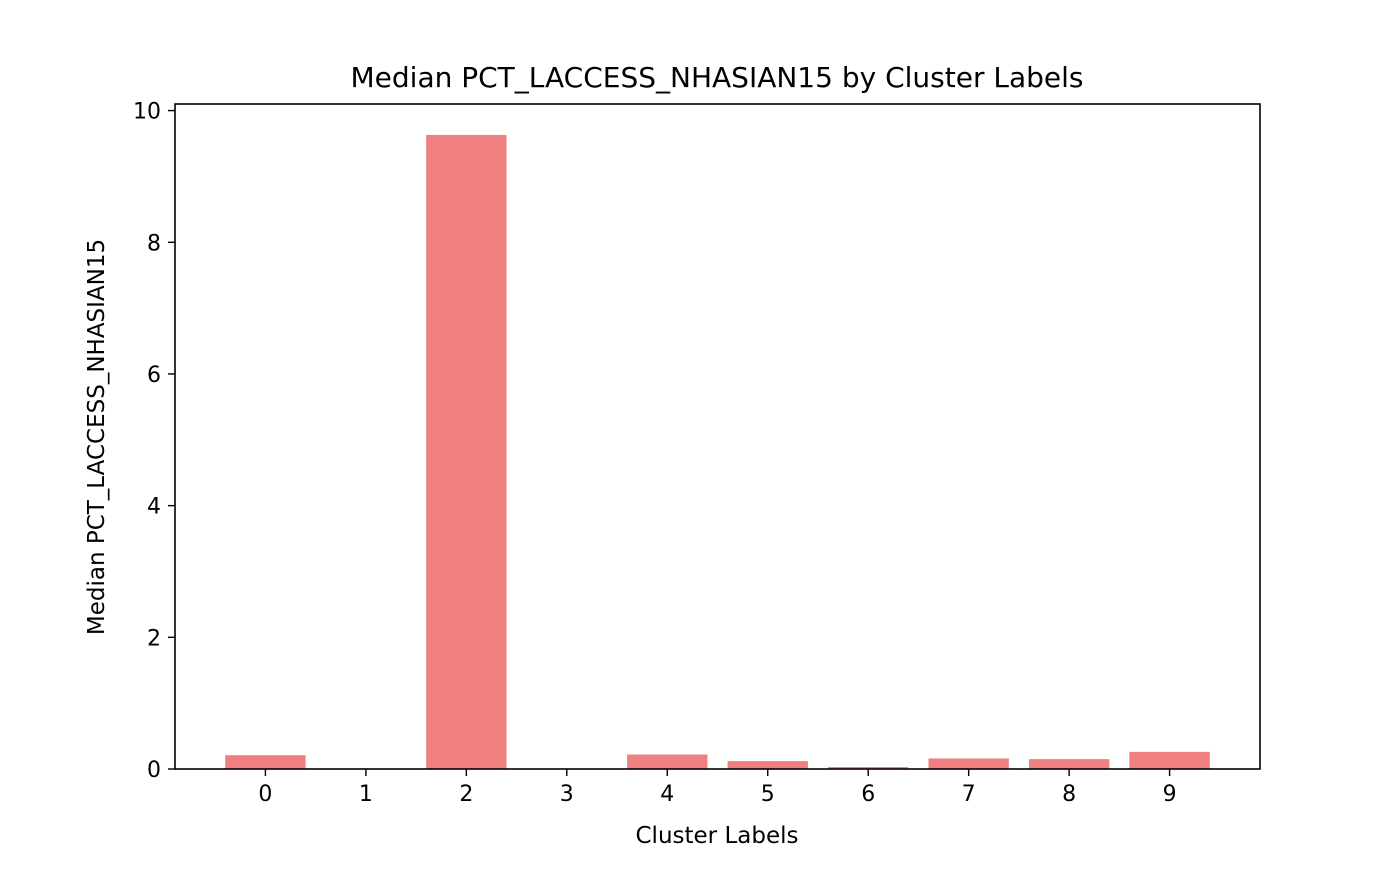 Image resolution: width=1400 pixels, height=869 pixels. I want to click on y-tick-label: 6, so click(154, 375).